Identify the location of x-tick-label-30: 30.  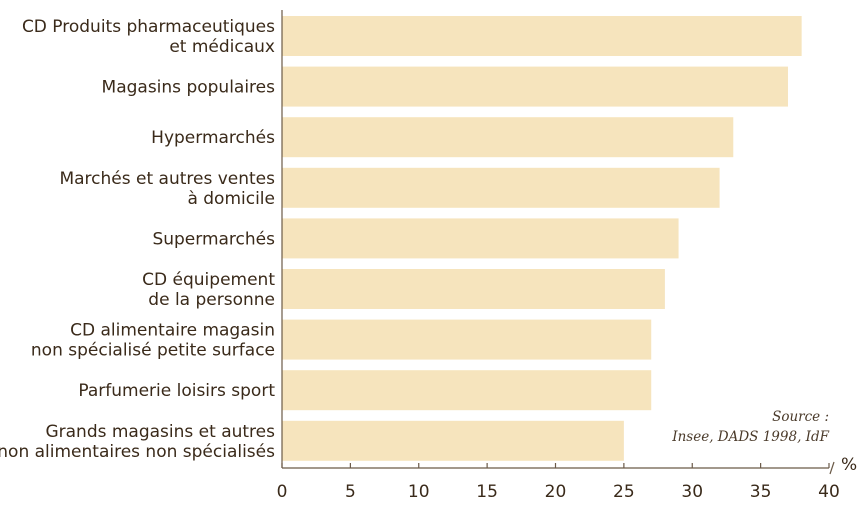
(692, 492).